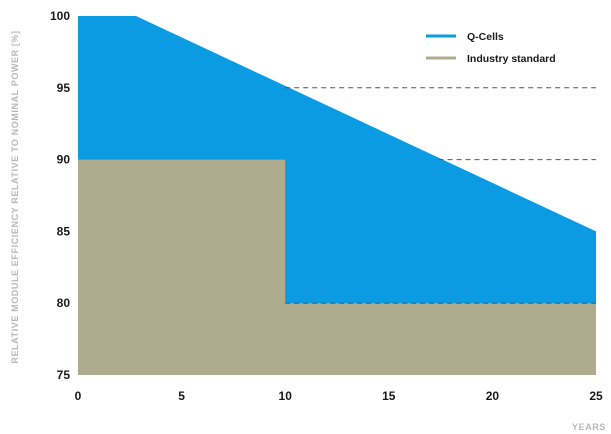  I want to click on legend-label-industry-standard: Industry standard, so click(511, 59).